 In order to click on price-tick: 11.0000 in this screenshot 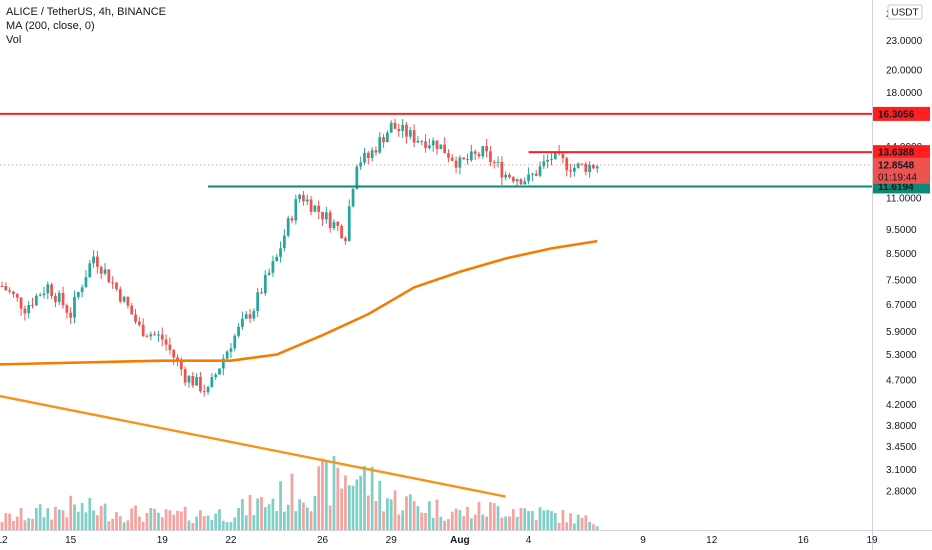, I will do `click(904, 199)`.